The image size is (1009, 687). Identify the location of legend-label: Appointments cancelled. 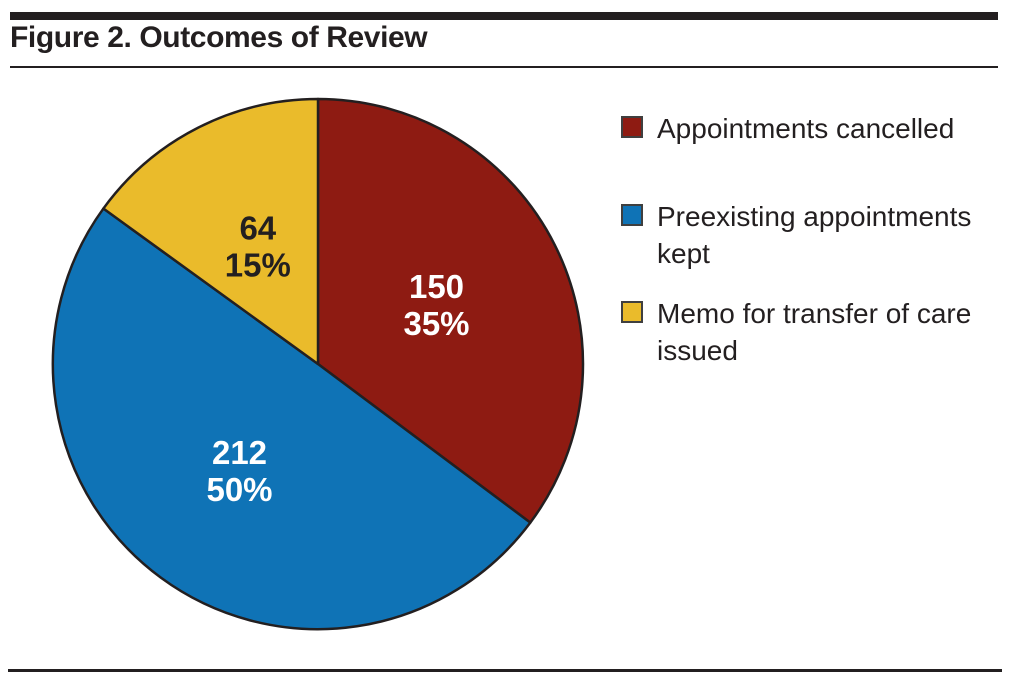
(806, 128).